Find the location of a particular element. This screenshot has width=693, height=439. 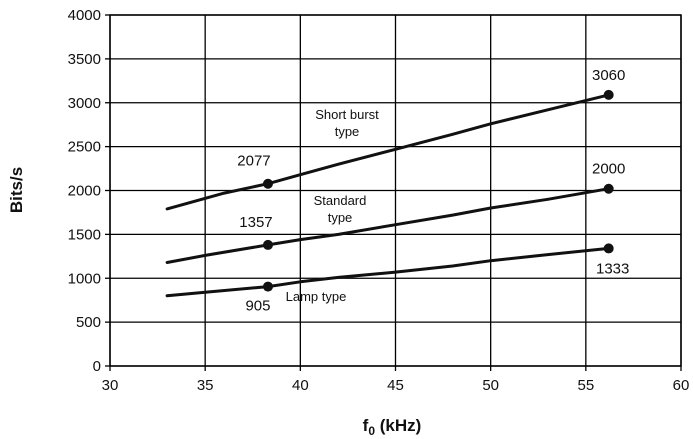

data-label: 3060 is located at coordinates (608, 75).